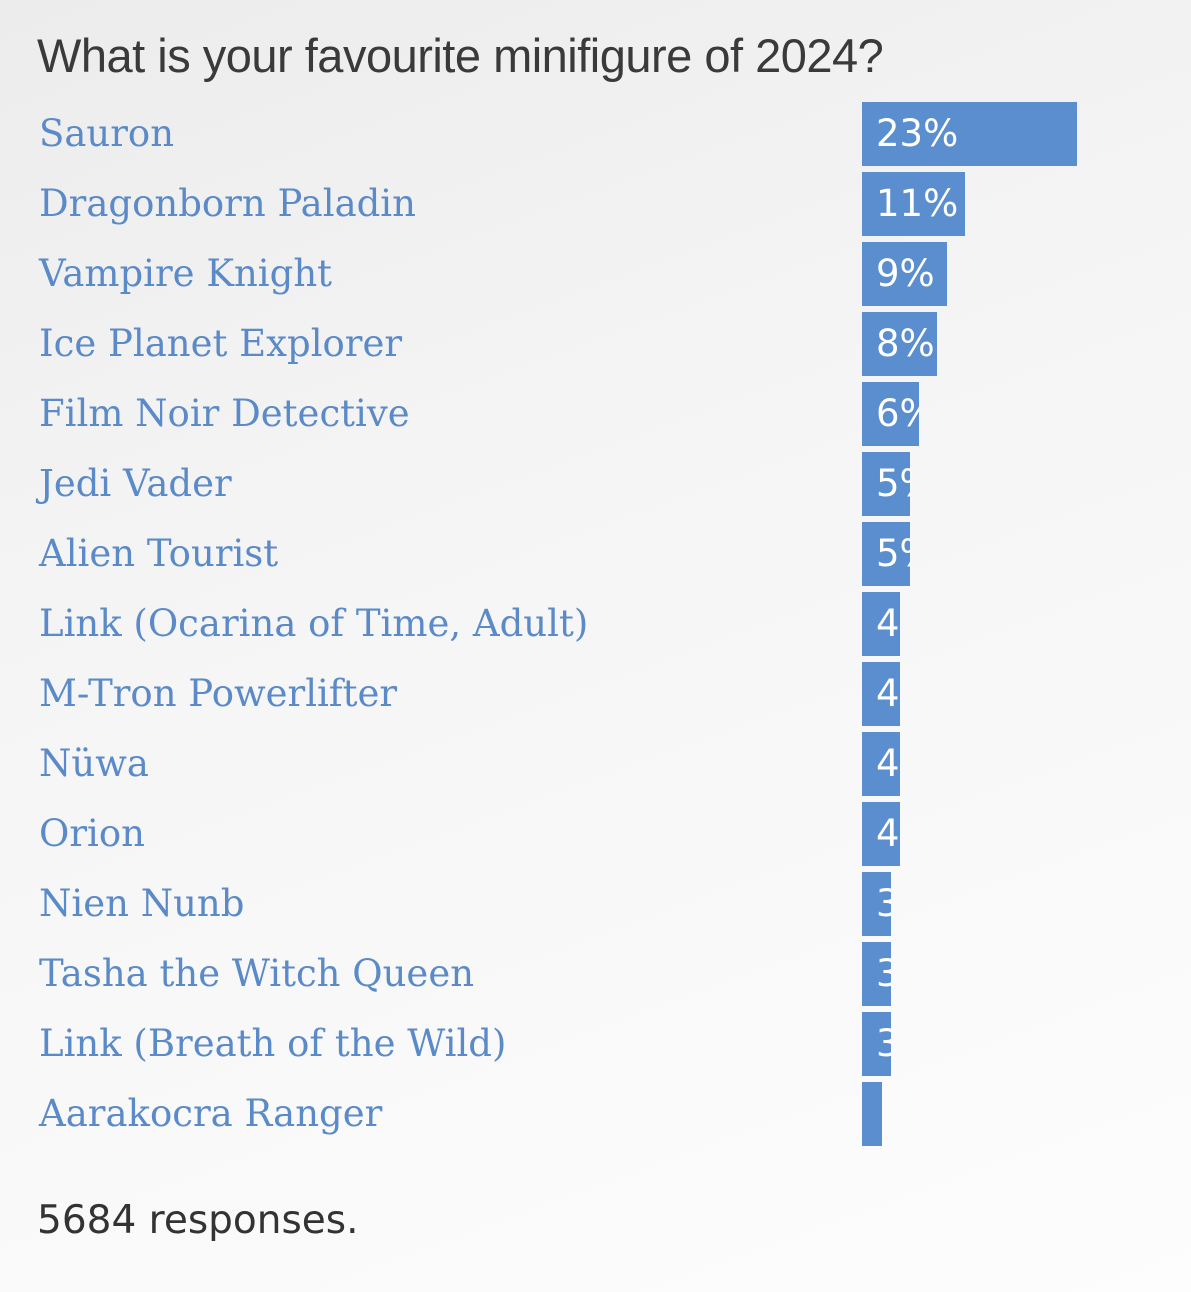 This screenshot has height=1292, width=1191. What do you see at coordinates (135, 483) in the screenshot?
I see `option-label: Jedi Vader` at bounding box center [135, 483].